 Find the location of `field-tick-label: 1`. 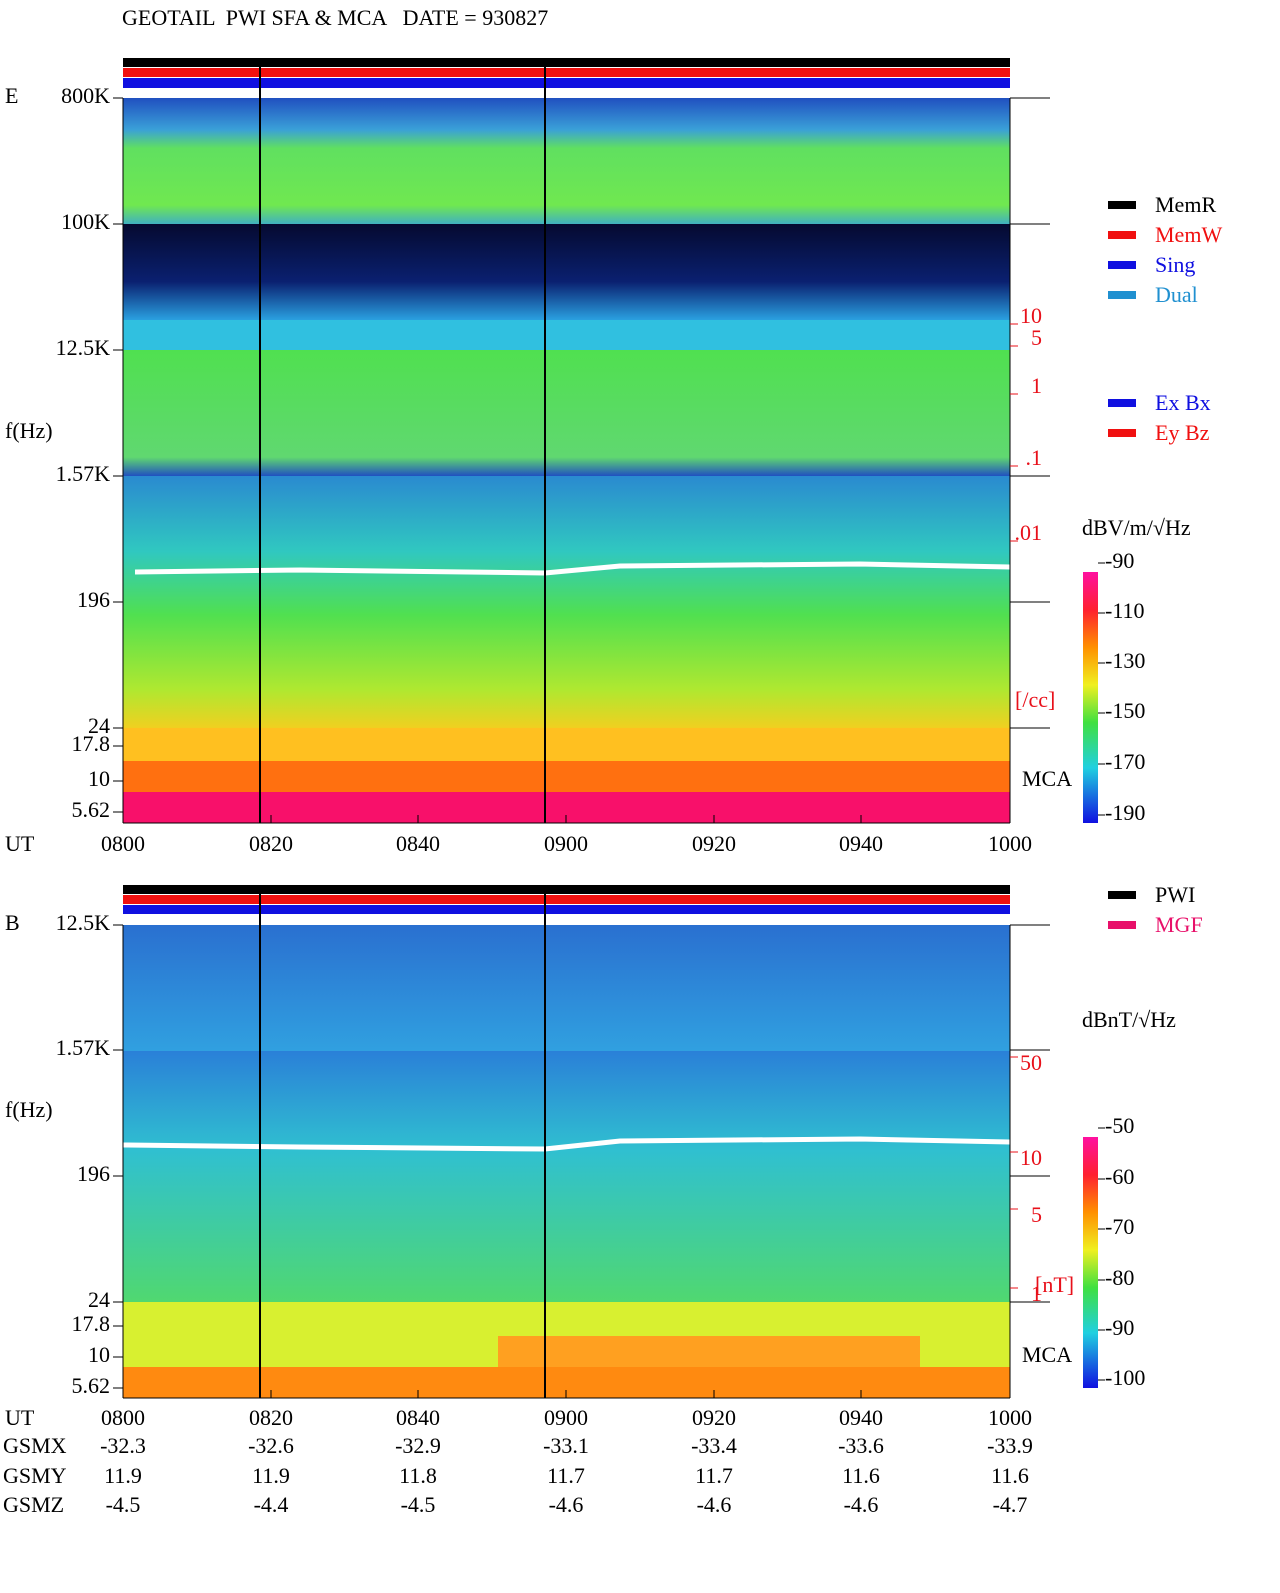

field-tick-label: 1 is located at coordinates (1036, 1293).